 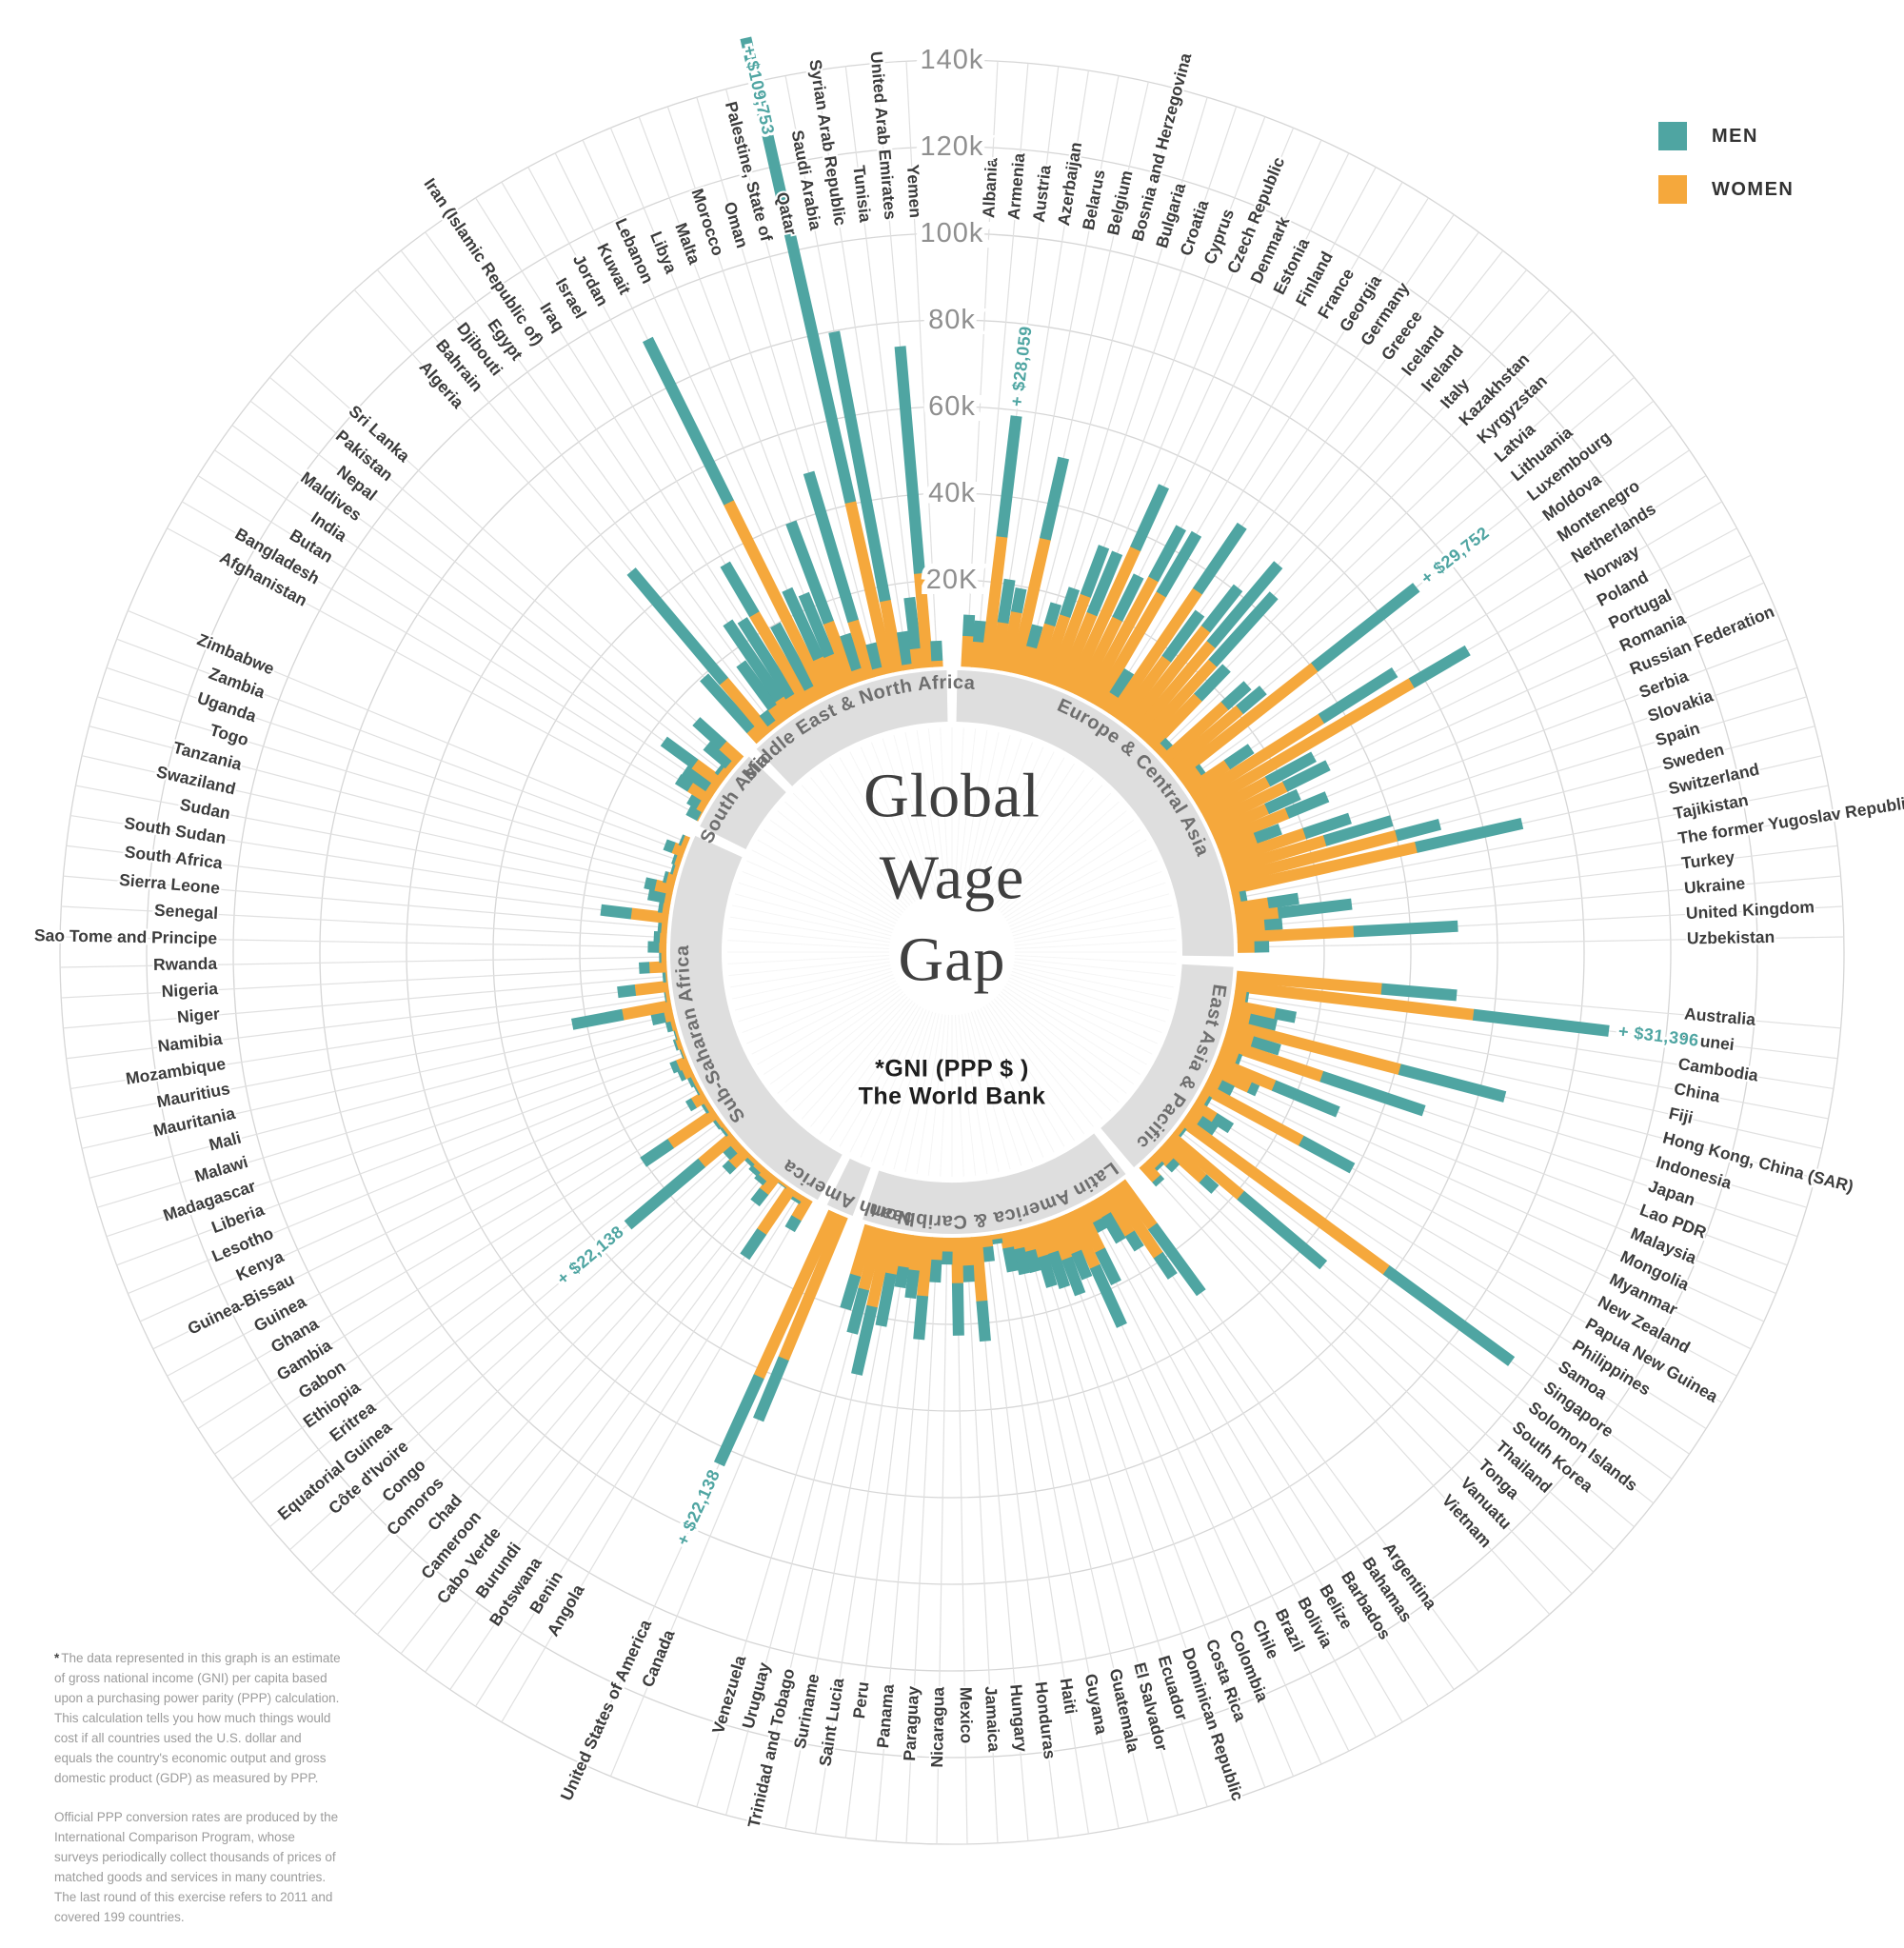 I want to click on bar-men-Moldova, so click(x=1200, y=769).